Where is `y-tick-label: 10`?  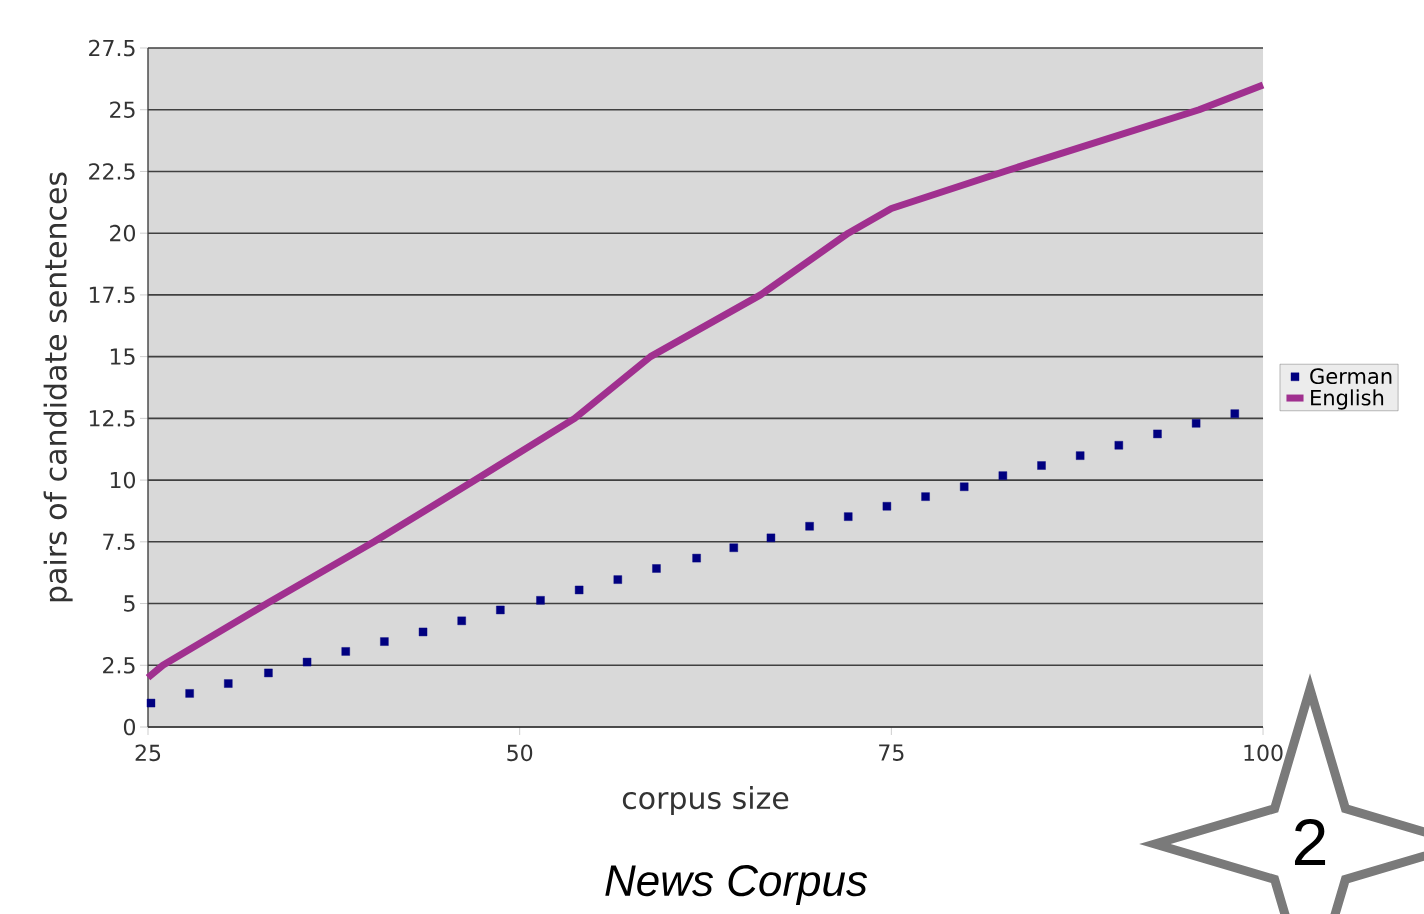
y-tick-label: 10 is located at coordinates (122, 480).